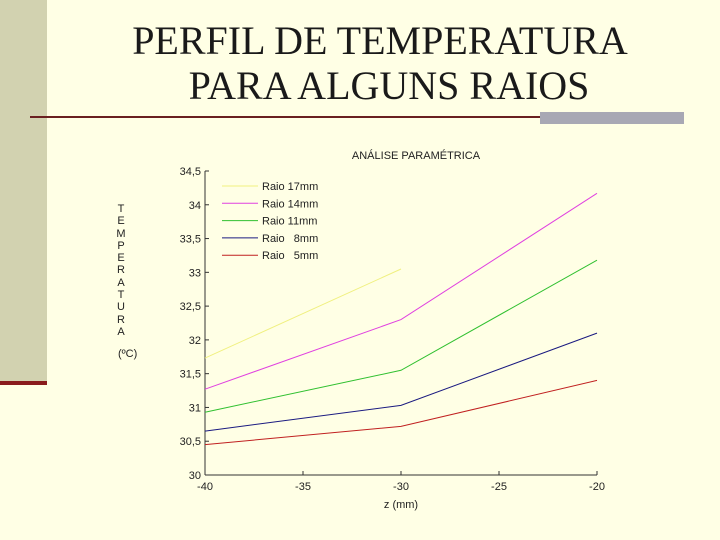  Describe the element at coordinates (499, 487) in the screenshot. I see `x-tick-label: -25` at that location.